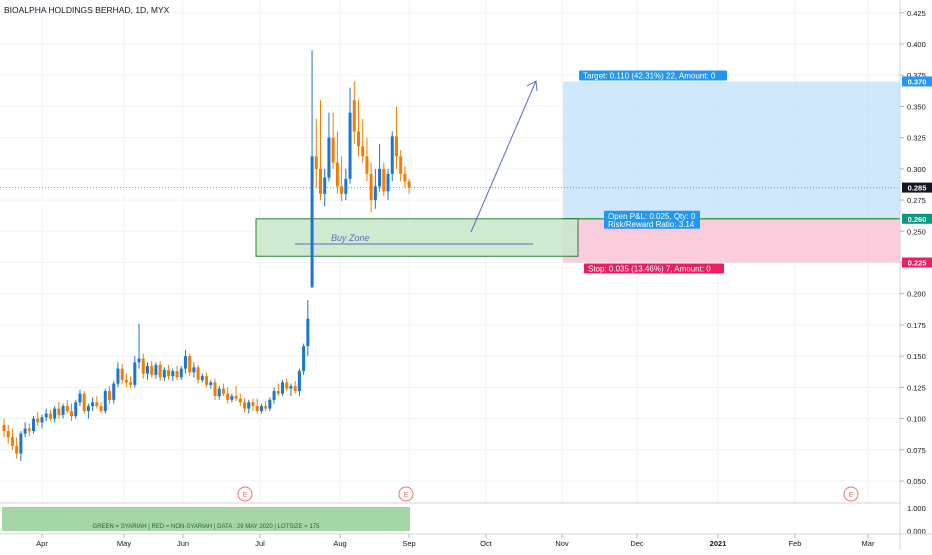 The height and width of the screenshot is (555, 932). Describe the element at coordinates (653, 75) in the screenshot. I see `target-label: Target: 0.110 (42.31%) 22, Amount: 0` at that location.